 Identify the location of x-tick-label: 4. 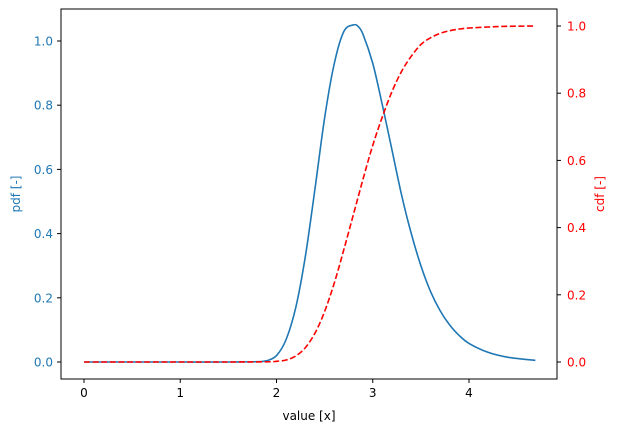
(469, 393).